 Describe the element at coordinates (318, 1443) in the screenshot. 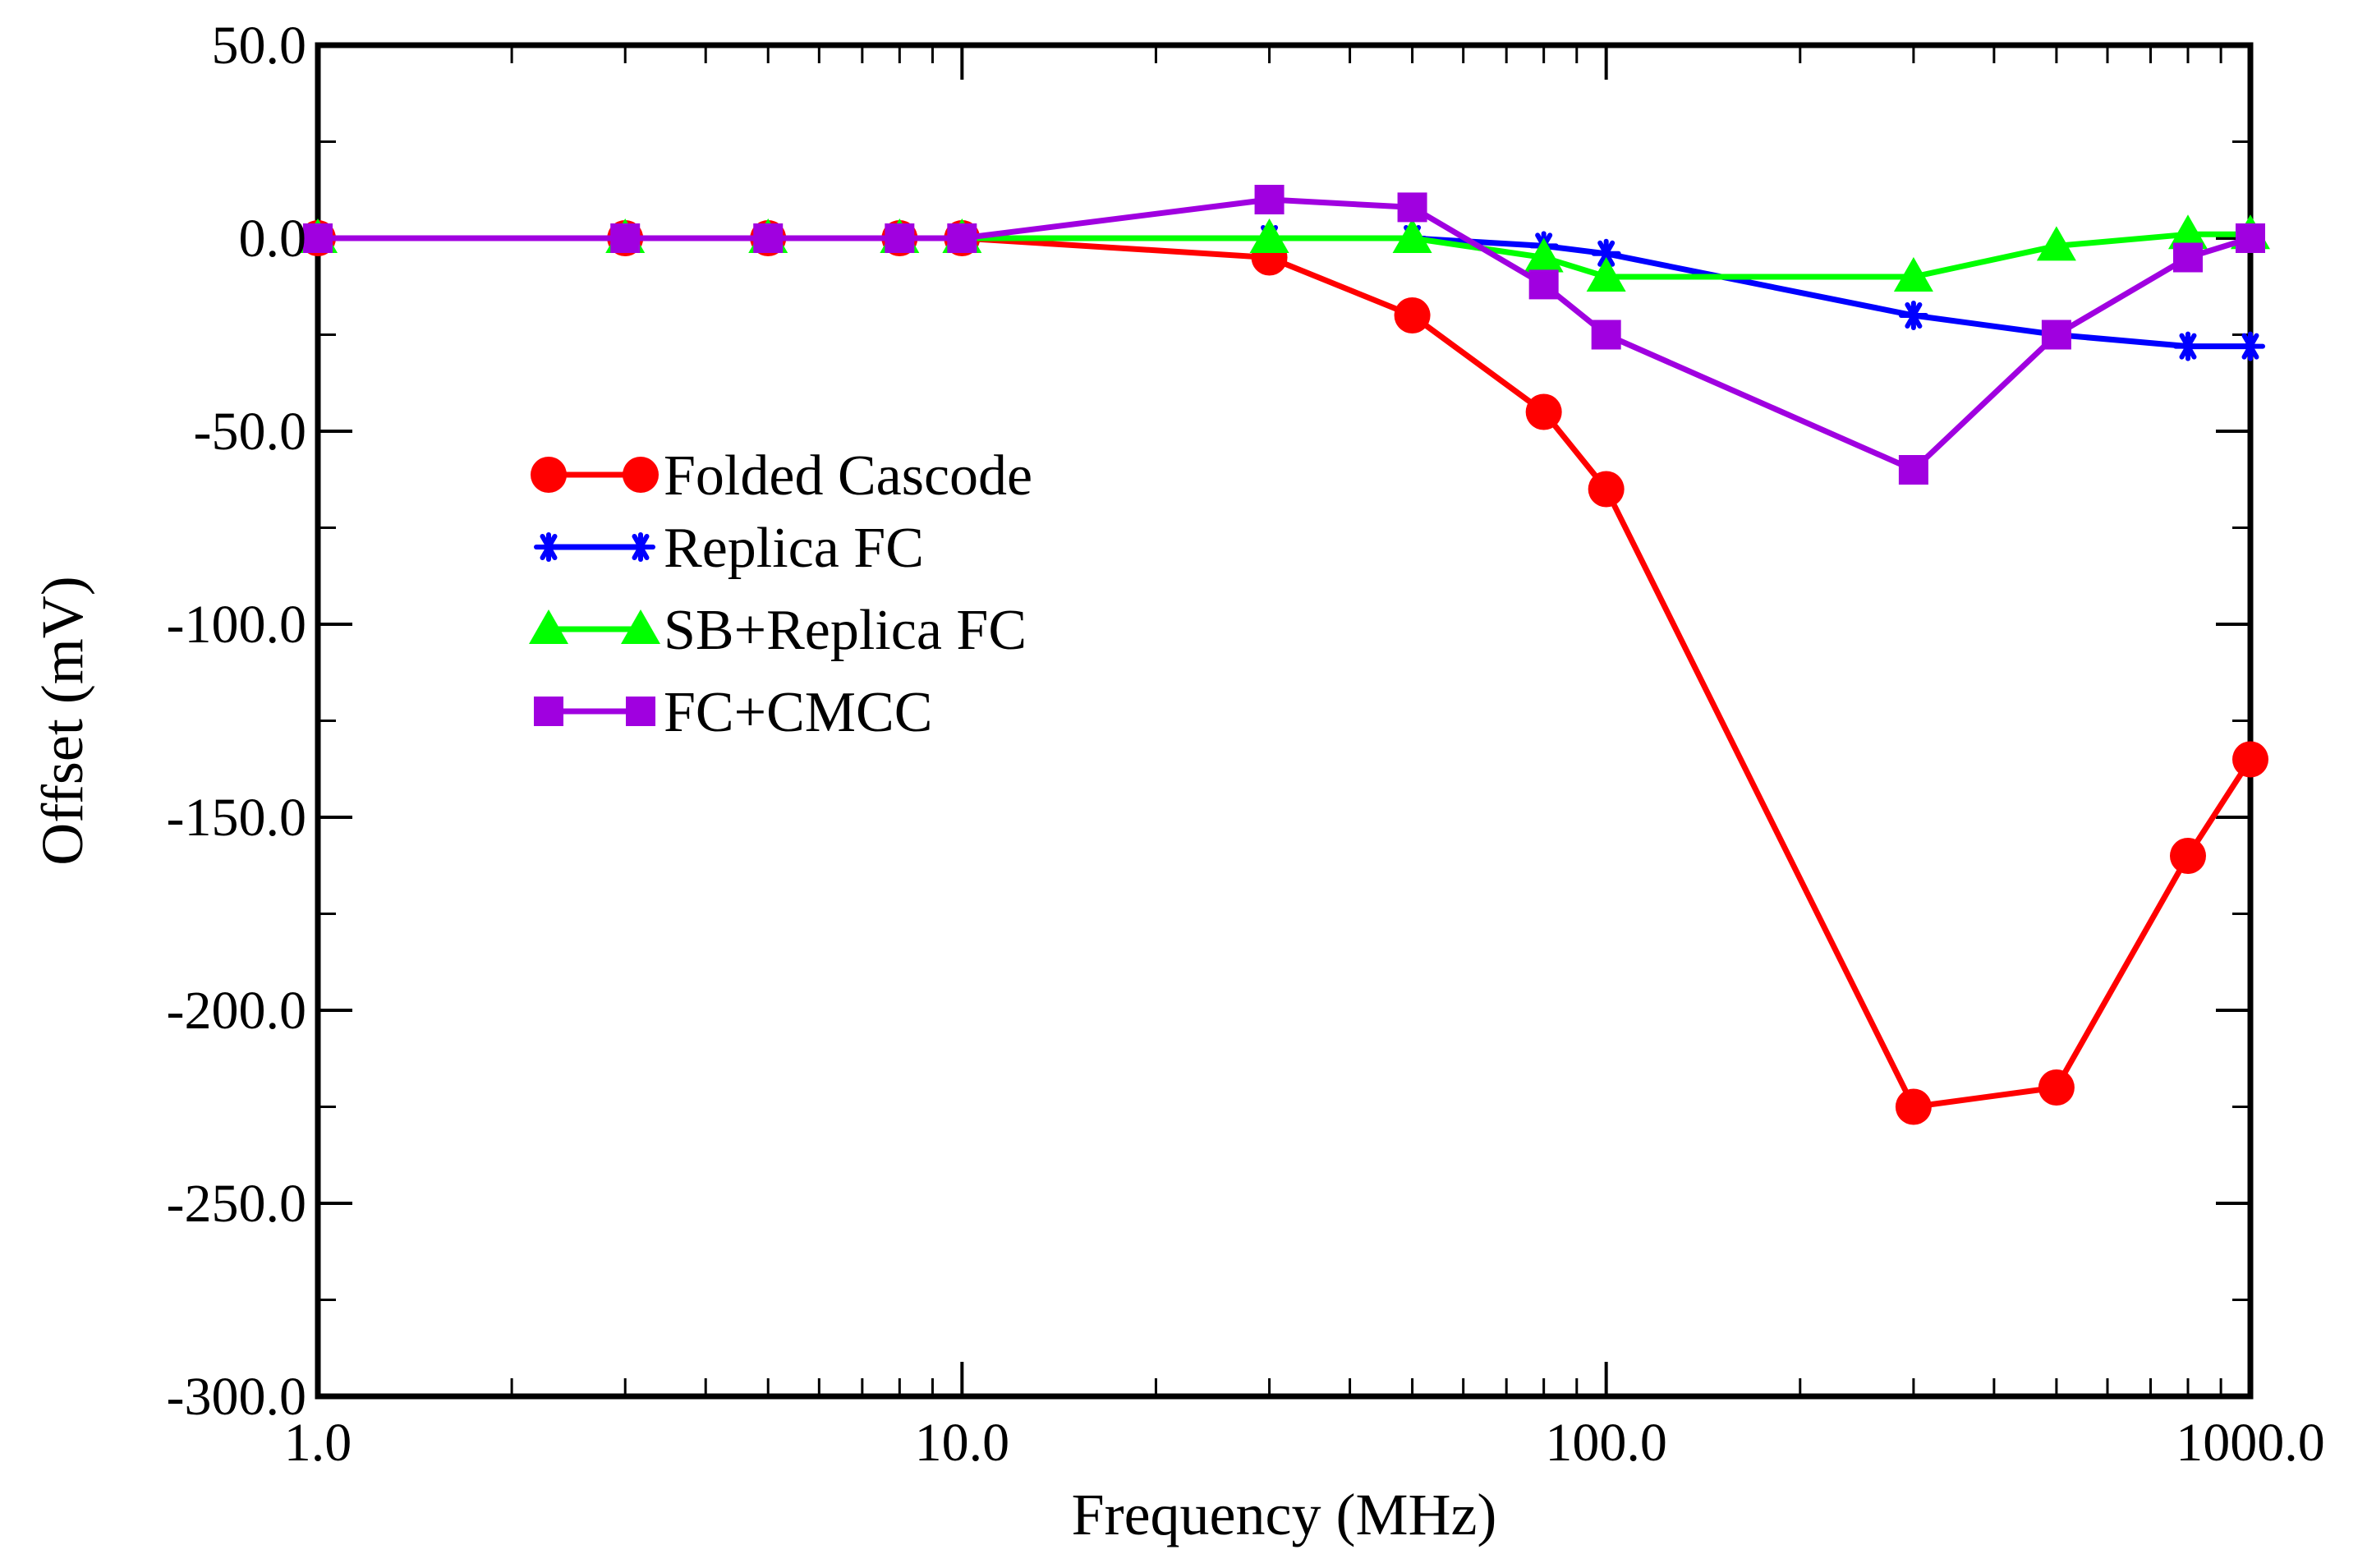

I see `x-tick-label: 1.0` at that location.